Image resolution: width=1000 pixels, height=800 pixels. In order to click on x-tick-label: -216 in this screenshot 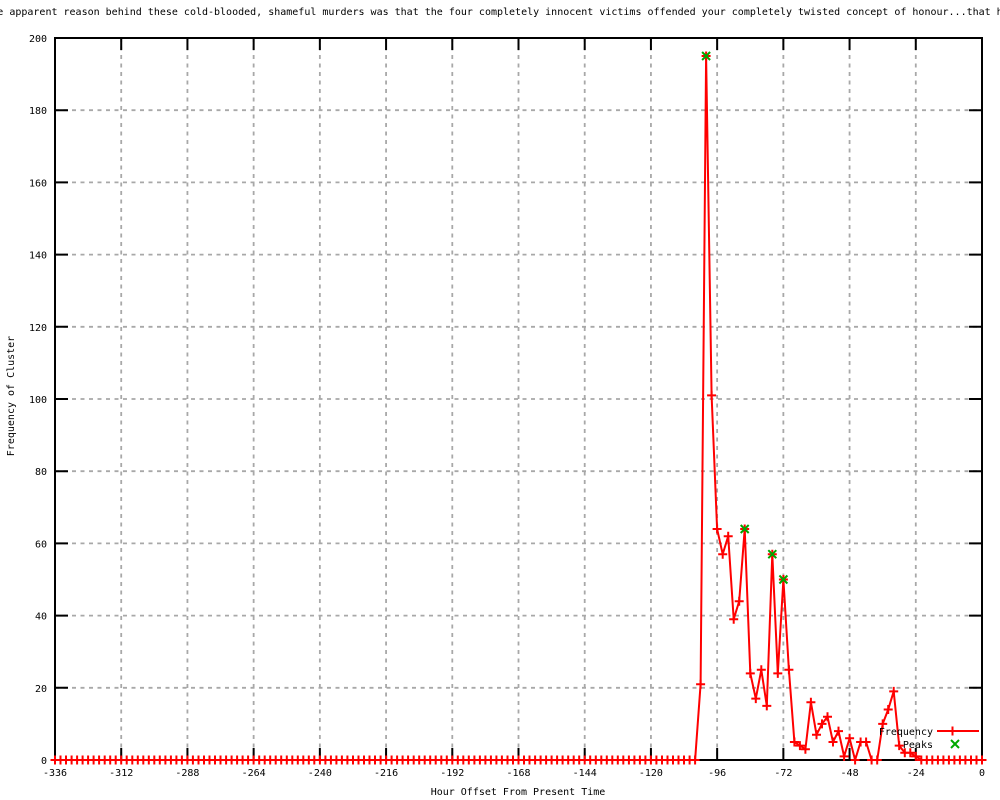, I will do `click(386, 773)`.